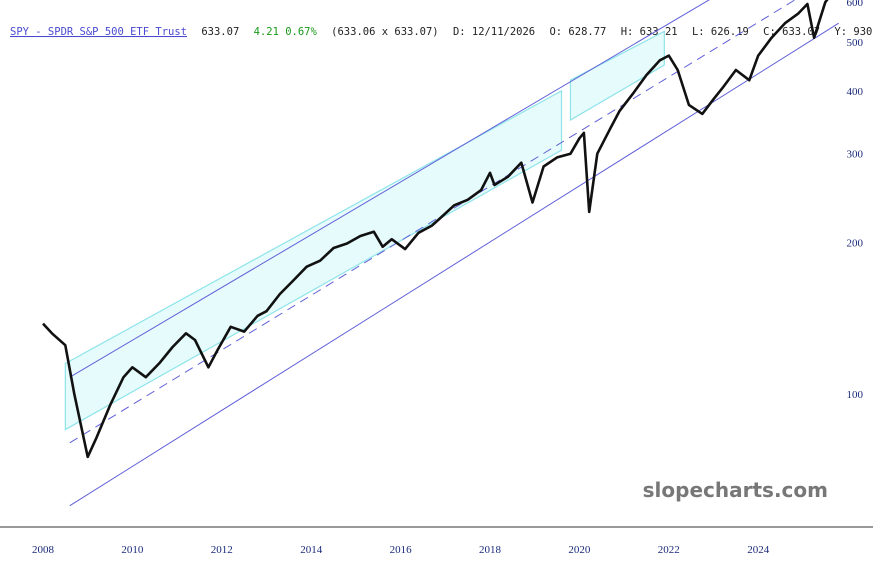  What do you see at coordinates (669, 550) in the screenshot?
I see `x-tick-2022: 2022` at bounding box center [669, 550].